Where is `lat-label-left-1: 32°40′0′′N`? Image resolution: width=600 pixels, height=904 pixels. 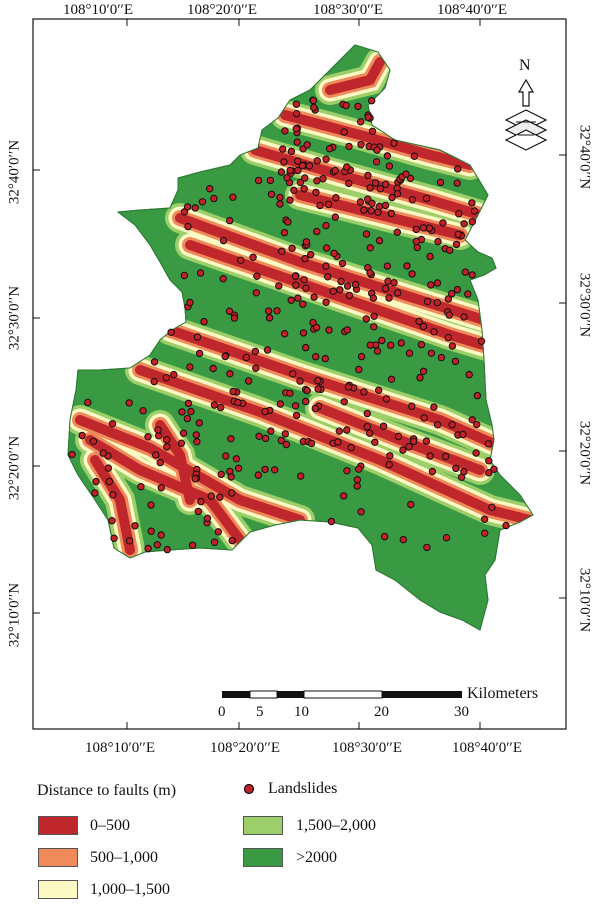 lat-label-left-1: 32°40′0′′N is located at coordinates (14, 172).